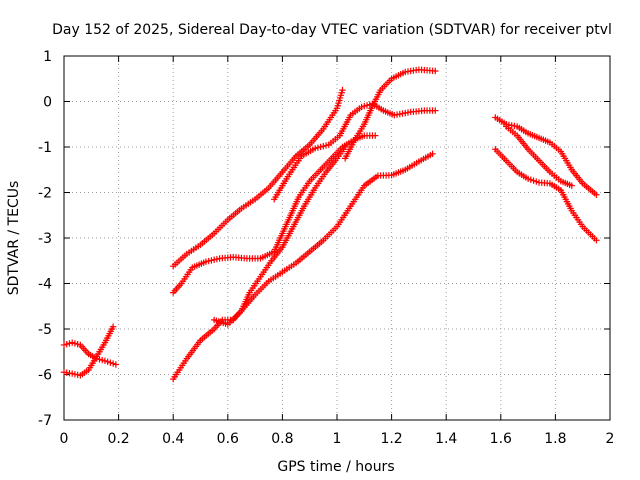 This screenshot has width=640, height=480. I want to click on y-axis-label: SDTVAR / TECUs, so click(14, 238).